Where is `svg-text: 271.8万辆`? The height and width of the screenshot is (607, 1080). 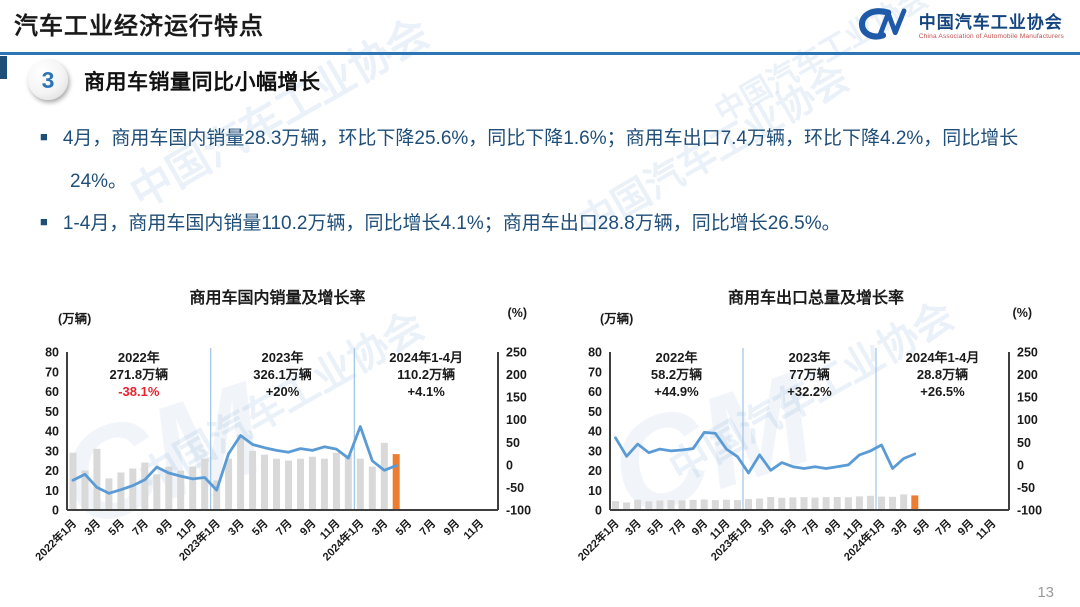
svg-text: 271.8万辆 is located at coordinates (139, 374).